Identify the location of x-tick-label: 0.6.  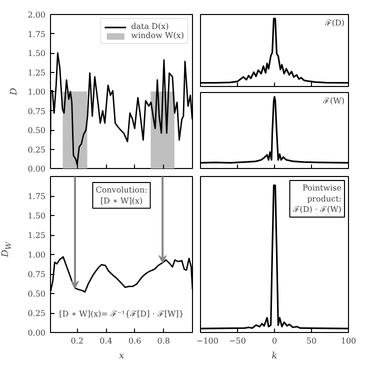
(135, 341).